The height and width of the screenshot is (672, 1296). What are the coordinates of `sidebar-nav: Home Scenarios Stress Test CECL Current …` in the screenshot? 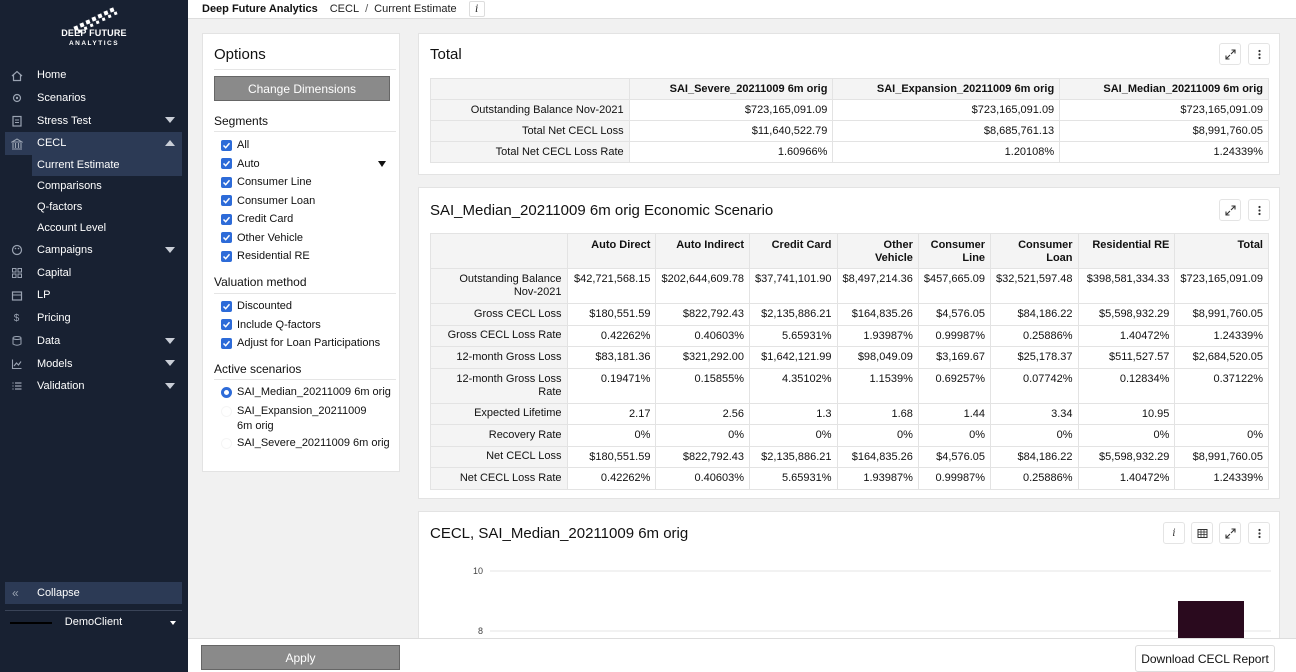 It's located at (94, 231).